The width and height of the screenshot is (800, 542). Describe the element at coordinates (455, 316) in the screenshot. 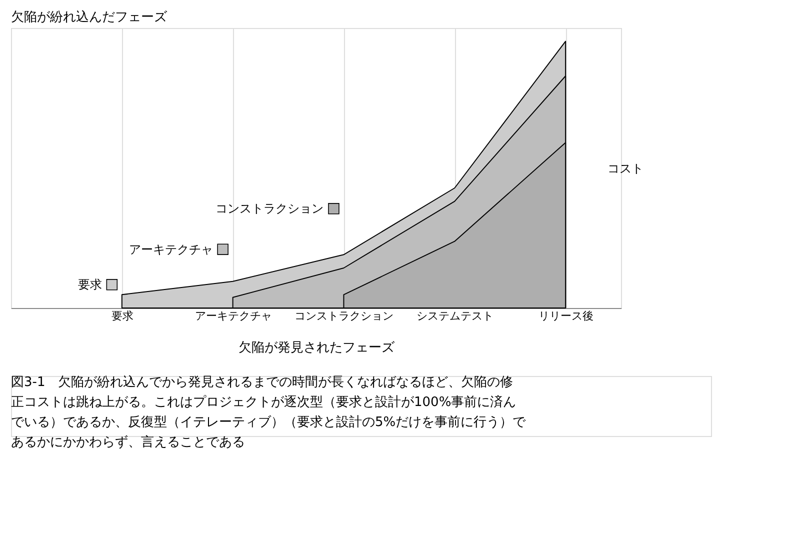

I see `x-tick-label: システムテスト` at that location.